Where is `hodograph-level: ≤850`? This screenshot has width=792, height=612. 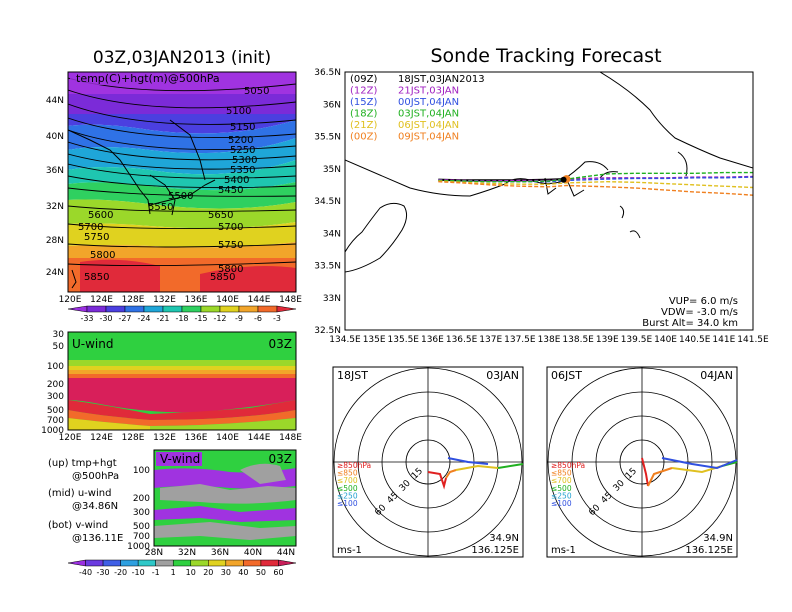 hodograph-level: ≤850 is located at coordinates (347, 473).